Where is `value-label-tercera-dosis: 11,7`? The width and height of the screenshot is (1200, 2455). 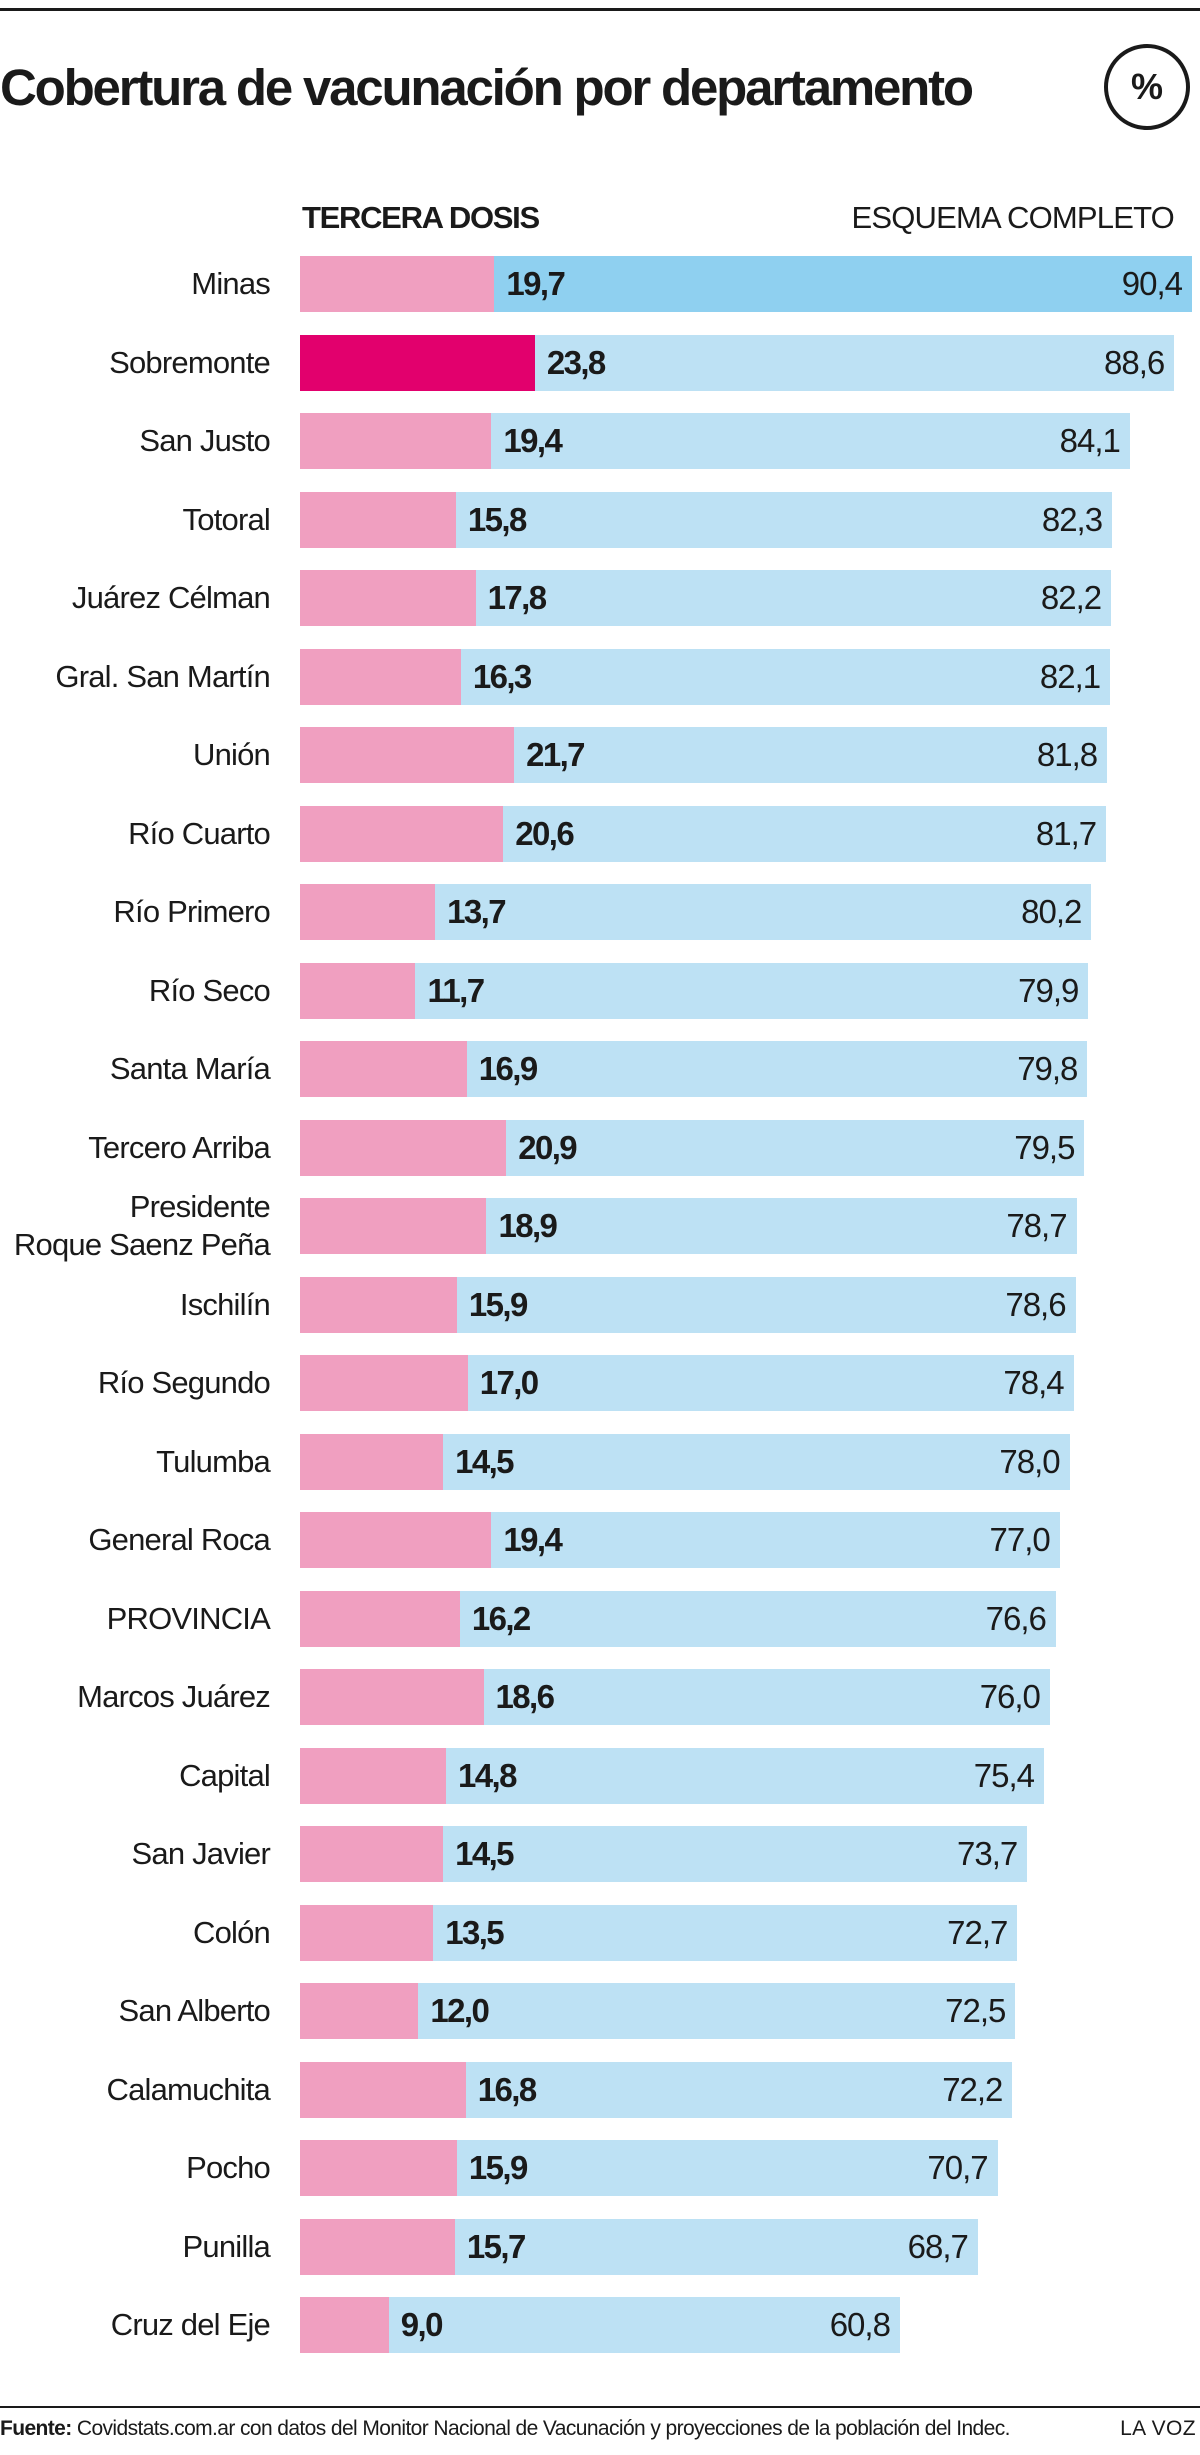
value-label-tercera-dosis: 11,7 is located at coordinates (456, 990).